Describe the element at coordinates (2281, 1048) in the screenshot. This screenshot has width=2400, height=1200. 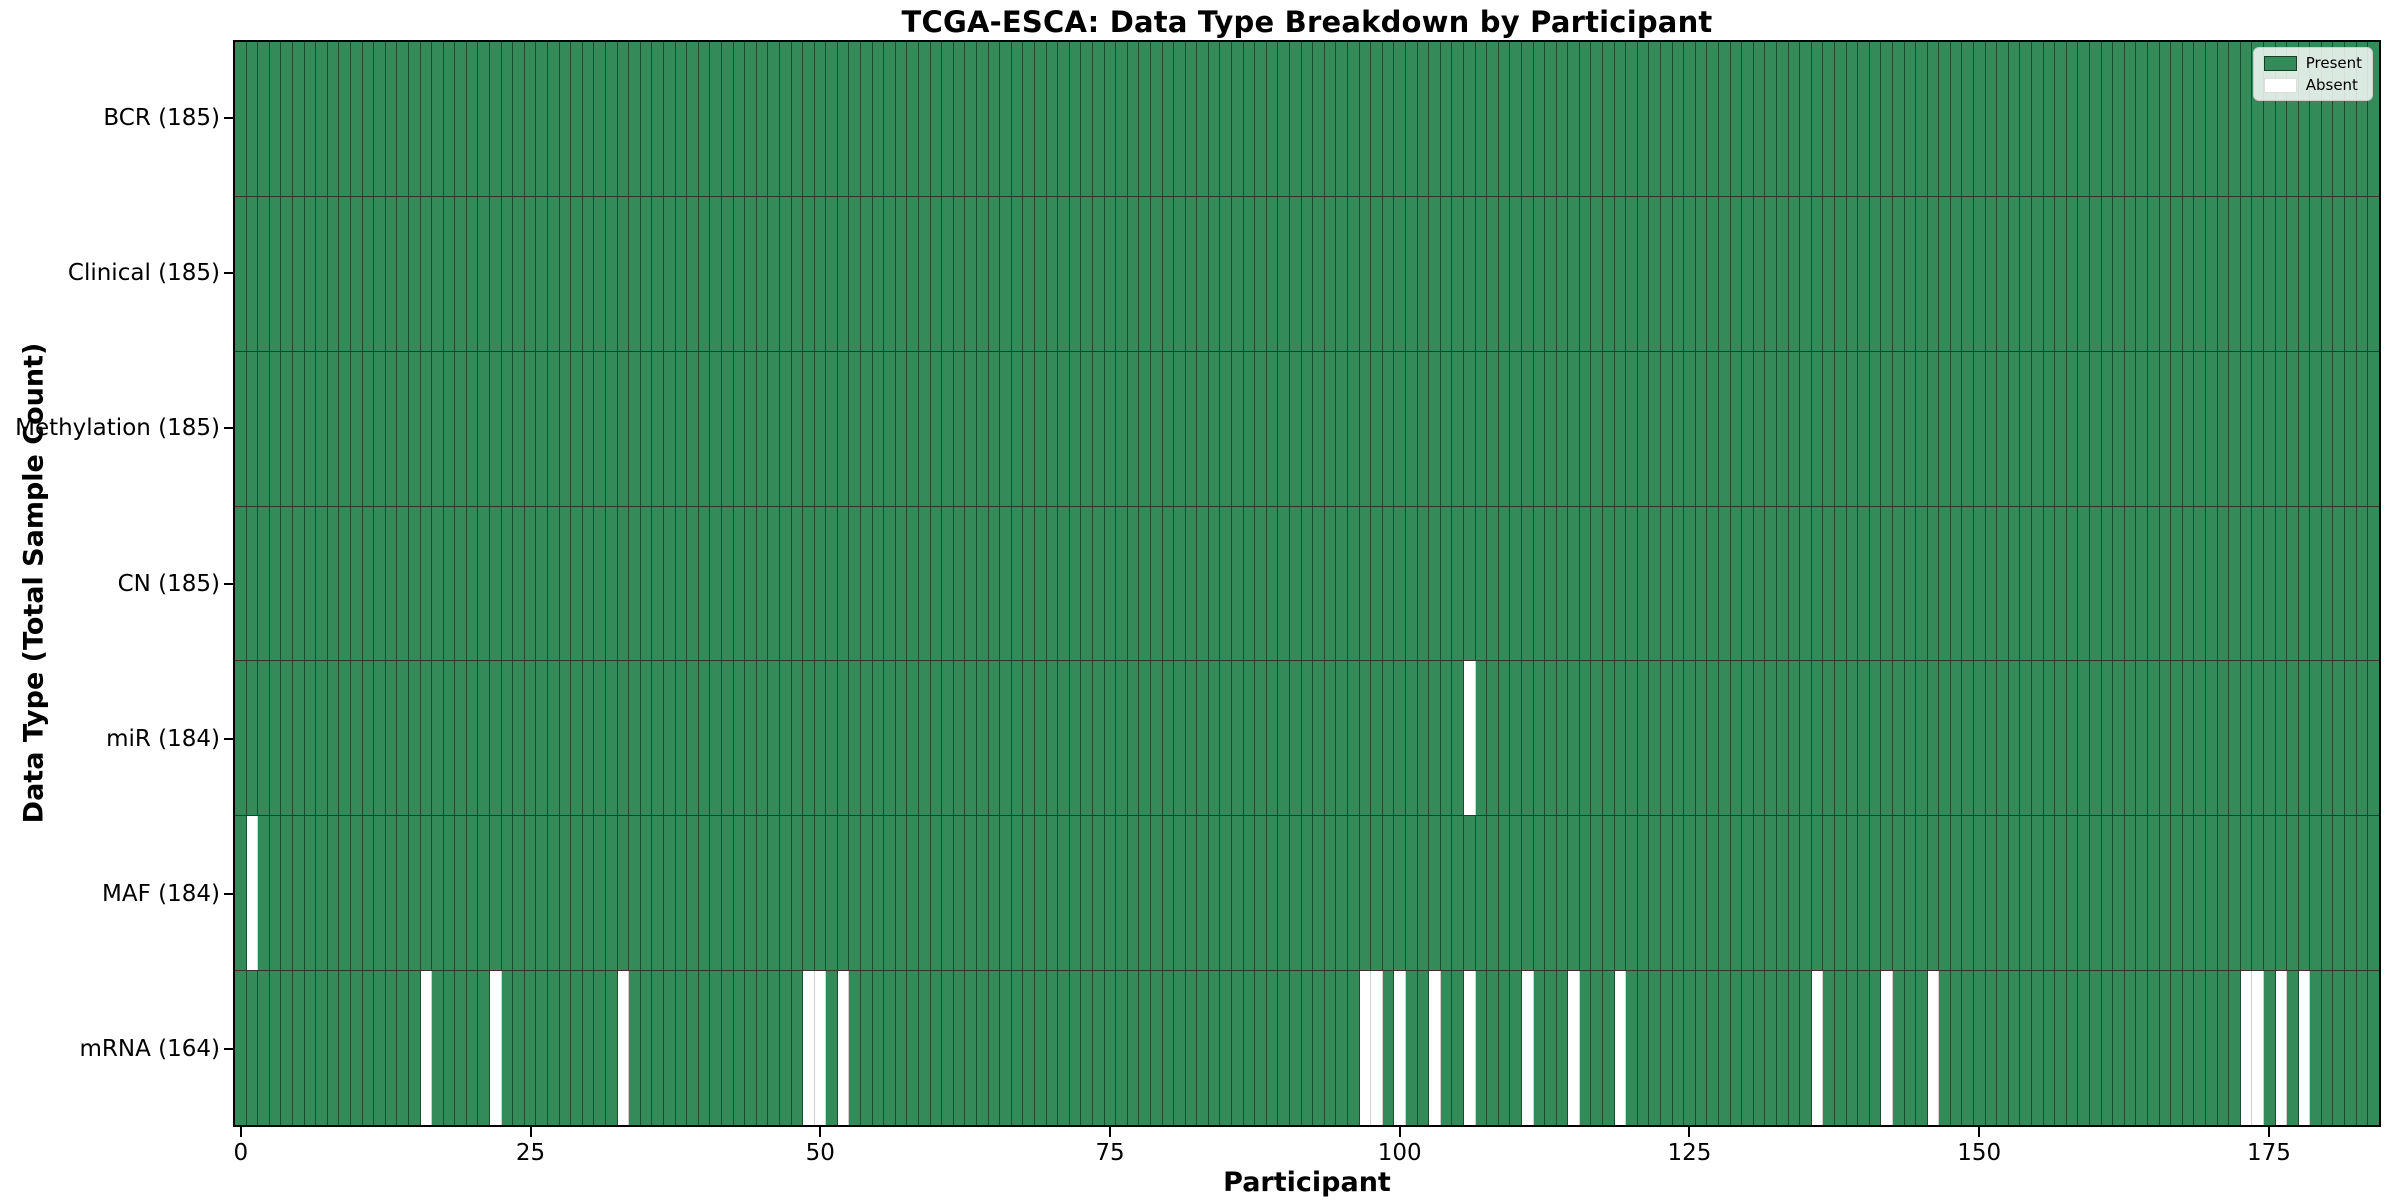
I see `heatmap-cell-absent` at that location.